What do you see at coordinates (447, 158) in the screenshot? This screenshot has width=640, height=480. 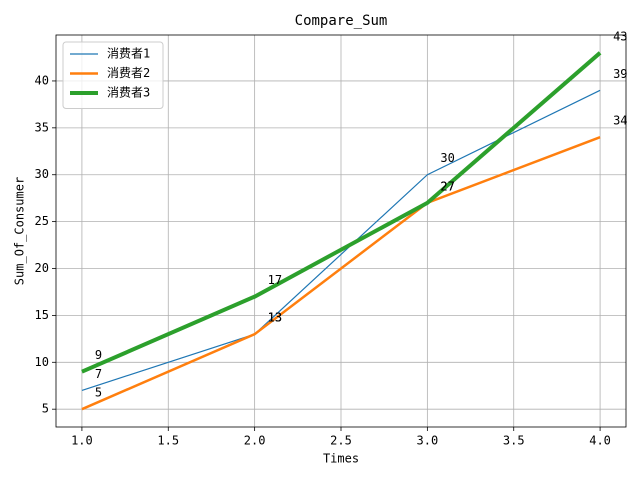 I see `data-label: 30` at bounding box center [447, 158].